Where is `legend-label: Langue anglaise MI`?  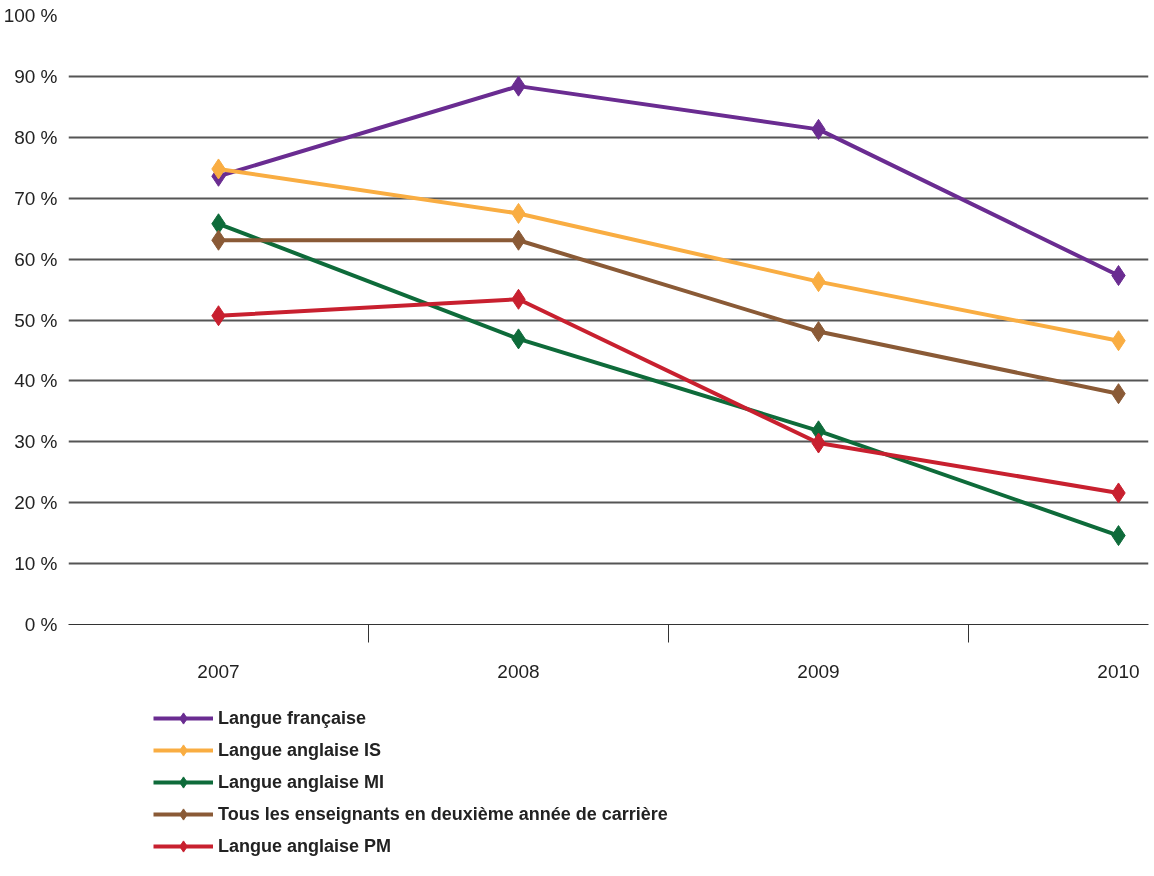 legend-label: Langue anglaise MI is located at coordinates (301, 782).